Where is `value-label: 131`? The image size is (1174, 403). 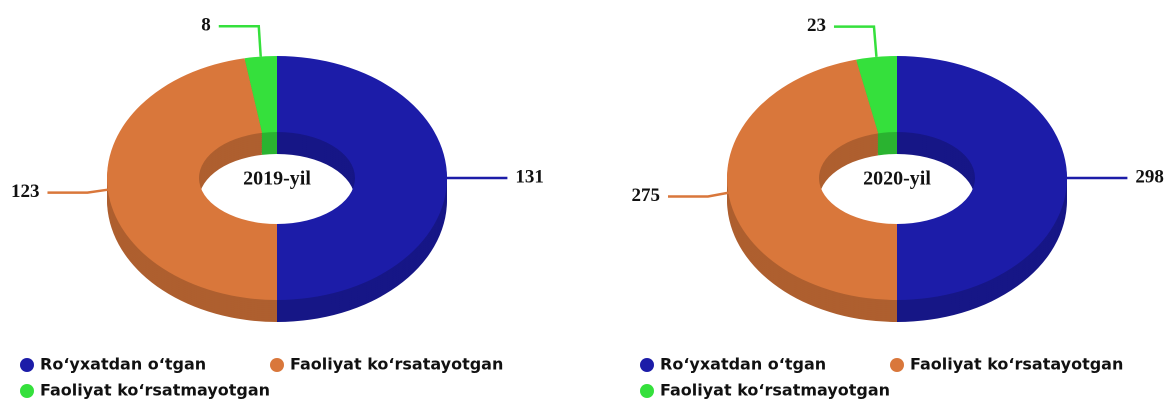
value-label: 131 is located at coordinates (529, 176).